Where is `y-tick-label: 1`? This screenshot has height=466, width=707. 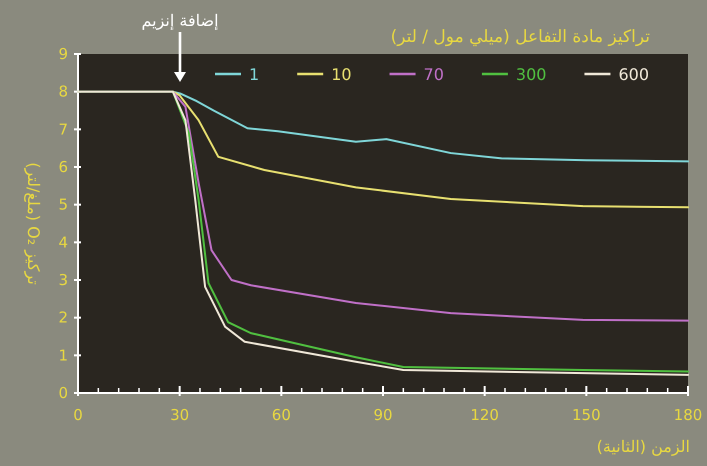 y-tick-label: 1 is located at coordinates (63, 355).